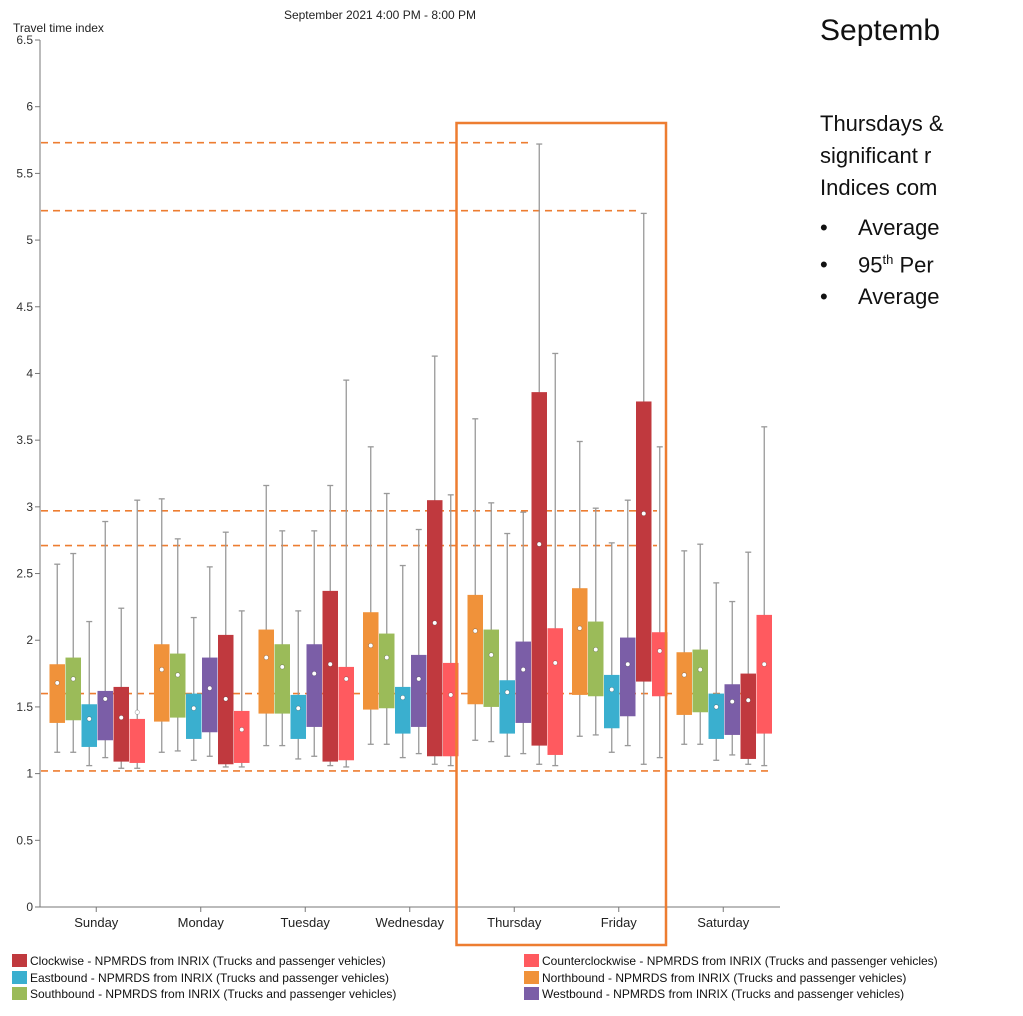 The width and height of the screenshot is (1023, 1016). Describe the element at coordinates (723, 922) in the screenshot. I see `x-tick-label: Saturday` at that location.